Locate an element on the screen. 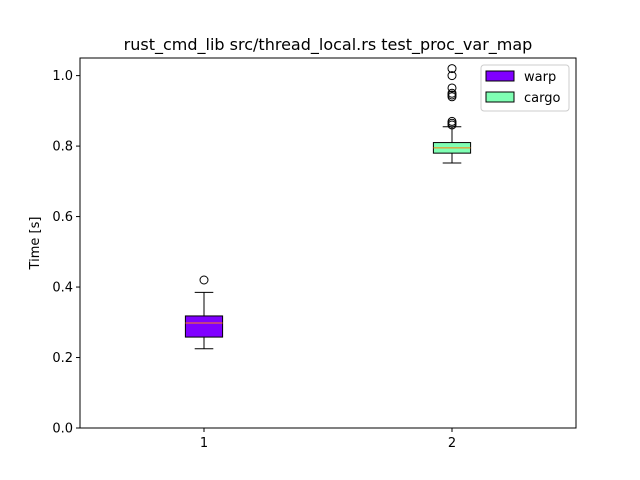  y-tick-label: 0.0 is located at coordinates (62, 429).